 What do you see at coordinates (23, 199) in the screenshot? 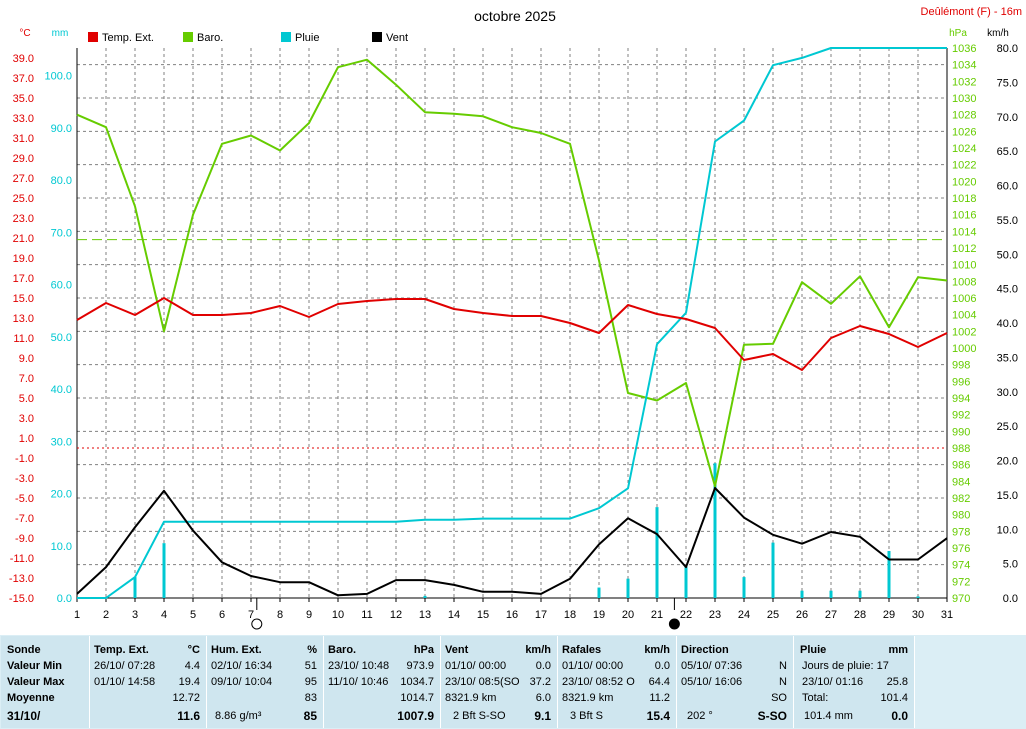
I see `temp-tick-label: 25.0` at bounding box center [23, 199].